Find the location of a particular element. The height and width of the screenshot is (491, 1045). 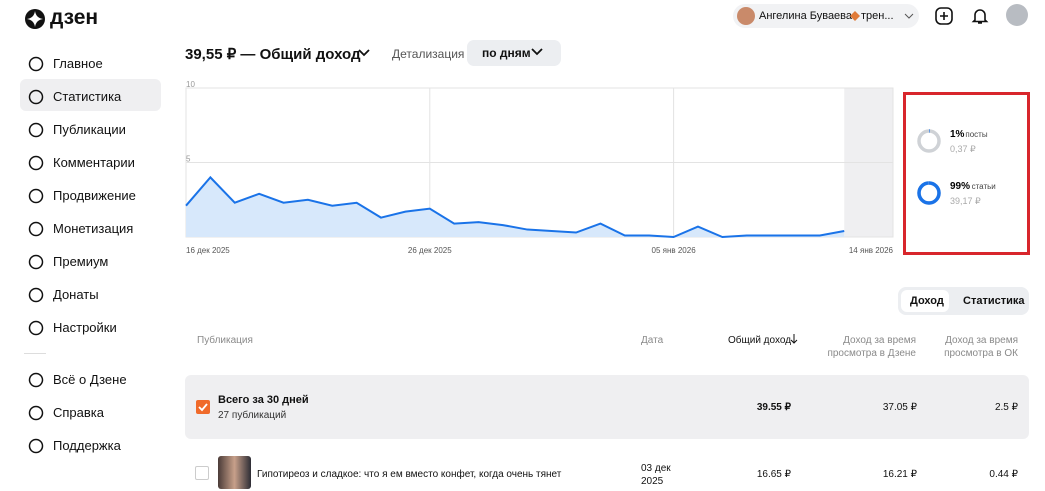

share-name: посты is located at coordinates (976, 134).